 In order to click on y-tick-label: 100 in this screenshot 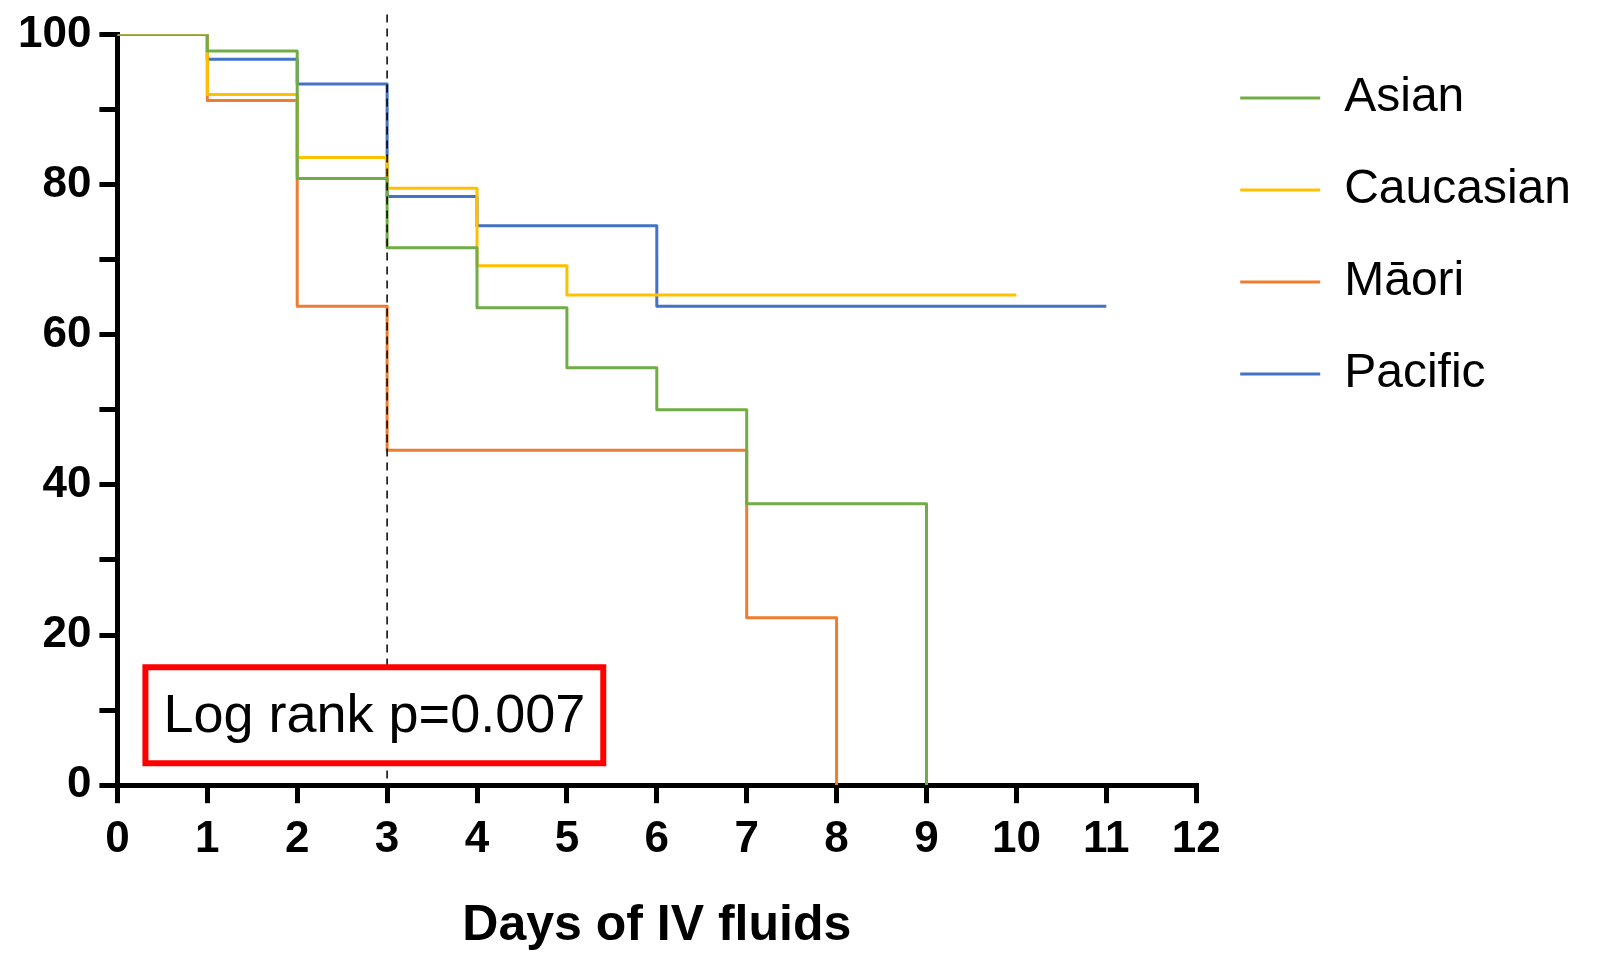, I will do `click(54, 31)`.